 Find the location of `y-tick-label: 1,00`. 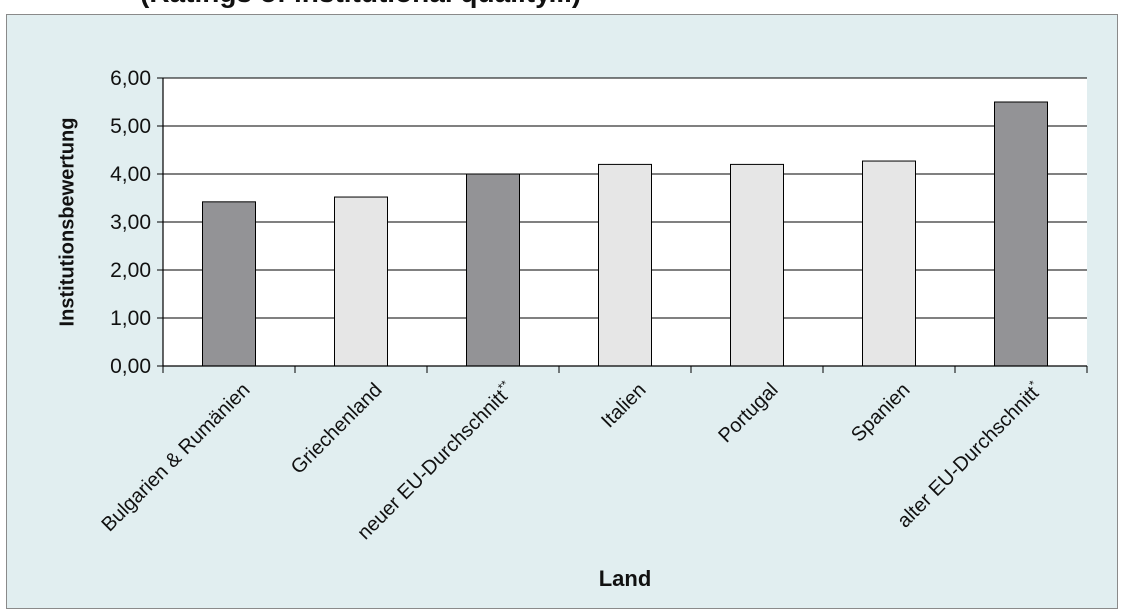

y-tick-label: 1,00 is located at coordinates (130, 318).